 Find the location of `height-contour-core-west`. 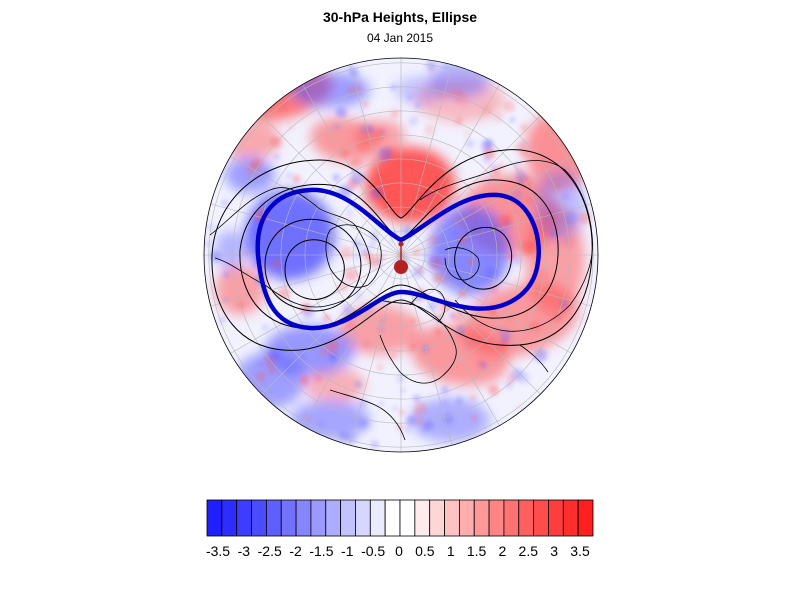

height-contour-core-west is located at coordinates (314, 269).